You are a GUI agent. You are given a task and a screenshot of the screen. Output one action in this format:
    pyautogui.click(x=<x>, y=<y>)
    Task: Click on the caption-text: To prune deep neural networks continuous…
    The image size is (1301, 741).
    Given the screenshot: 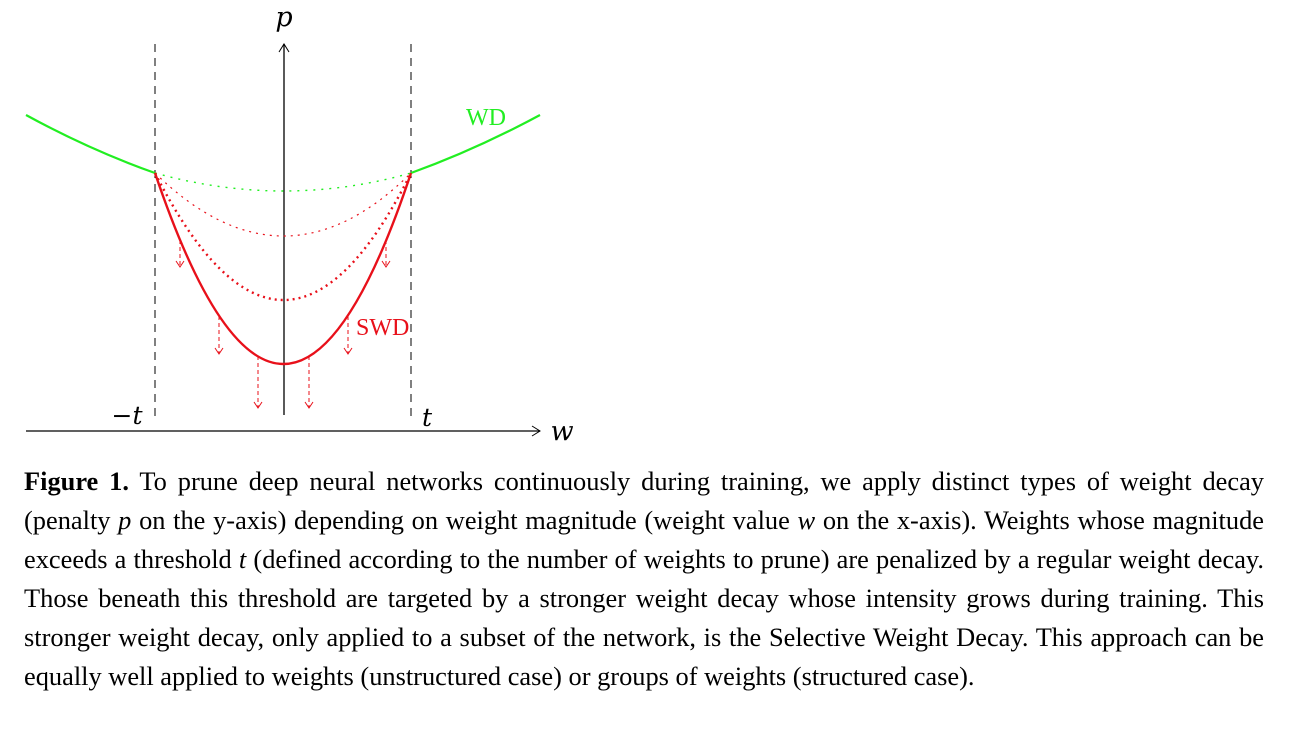 What is the action you would take?
    pyautogui.click(x=644, y=500)
    